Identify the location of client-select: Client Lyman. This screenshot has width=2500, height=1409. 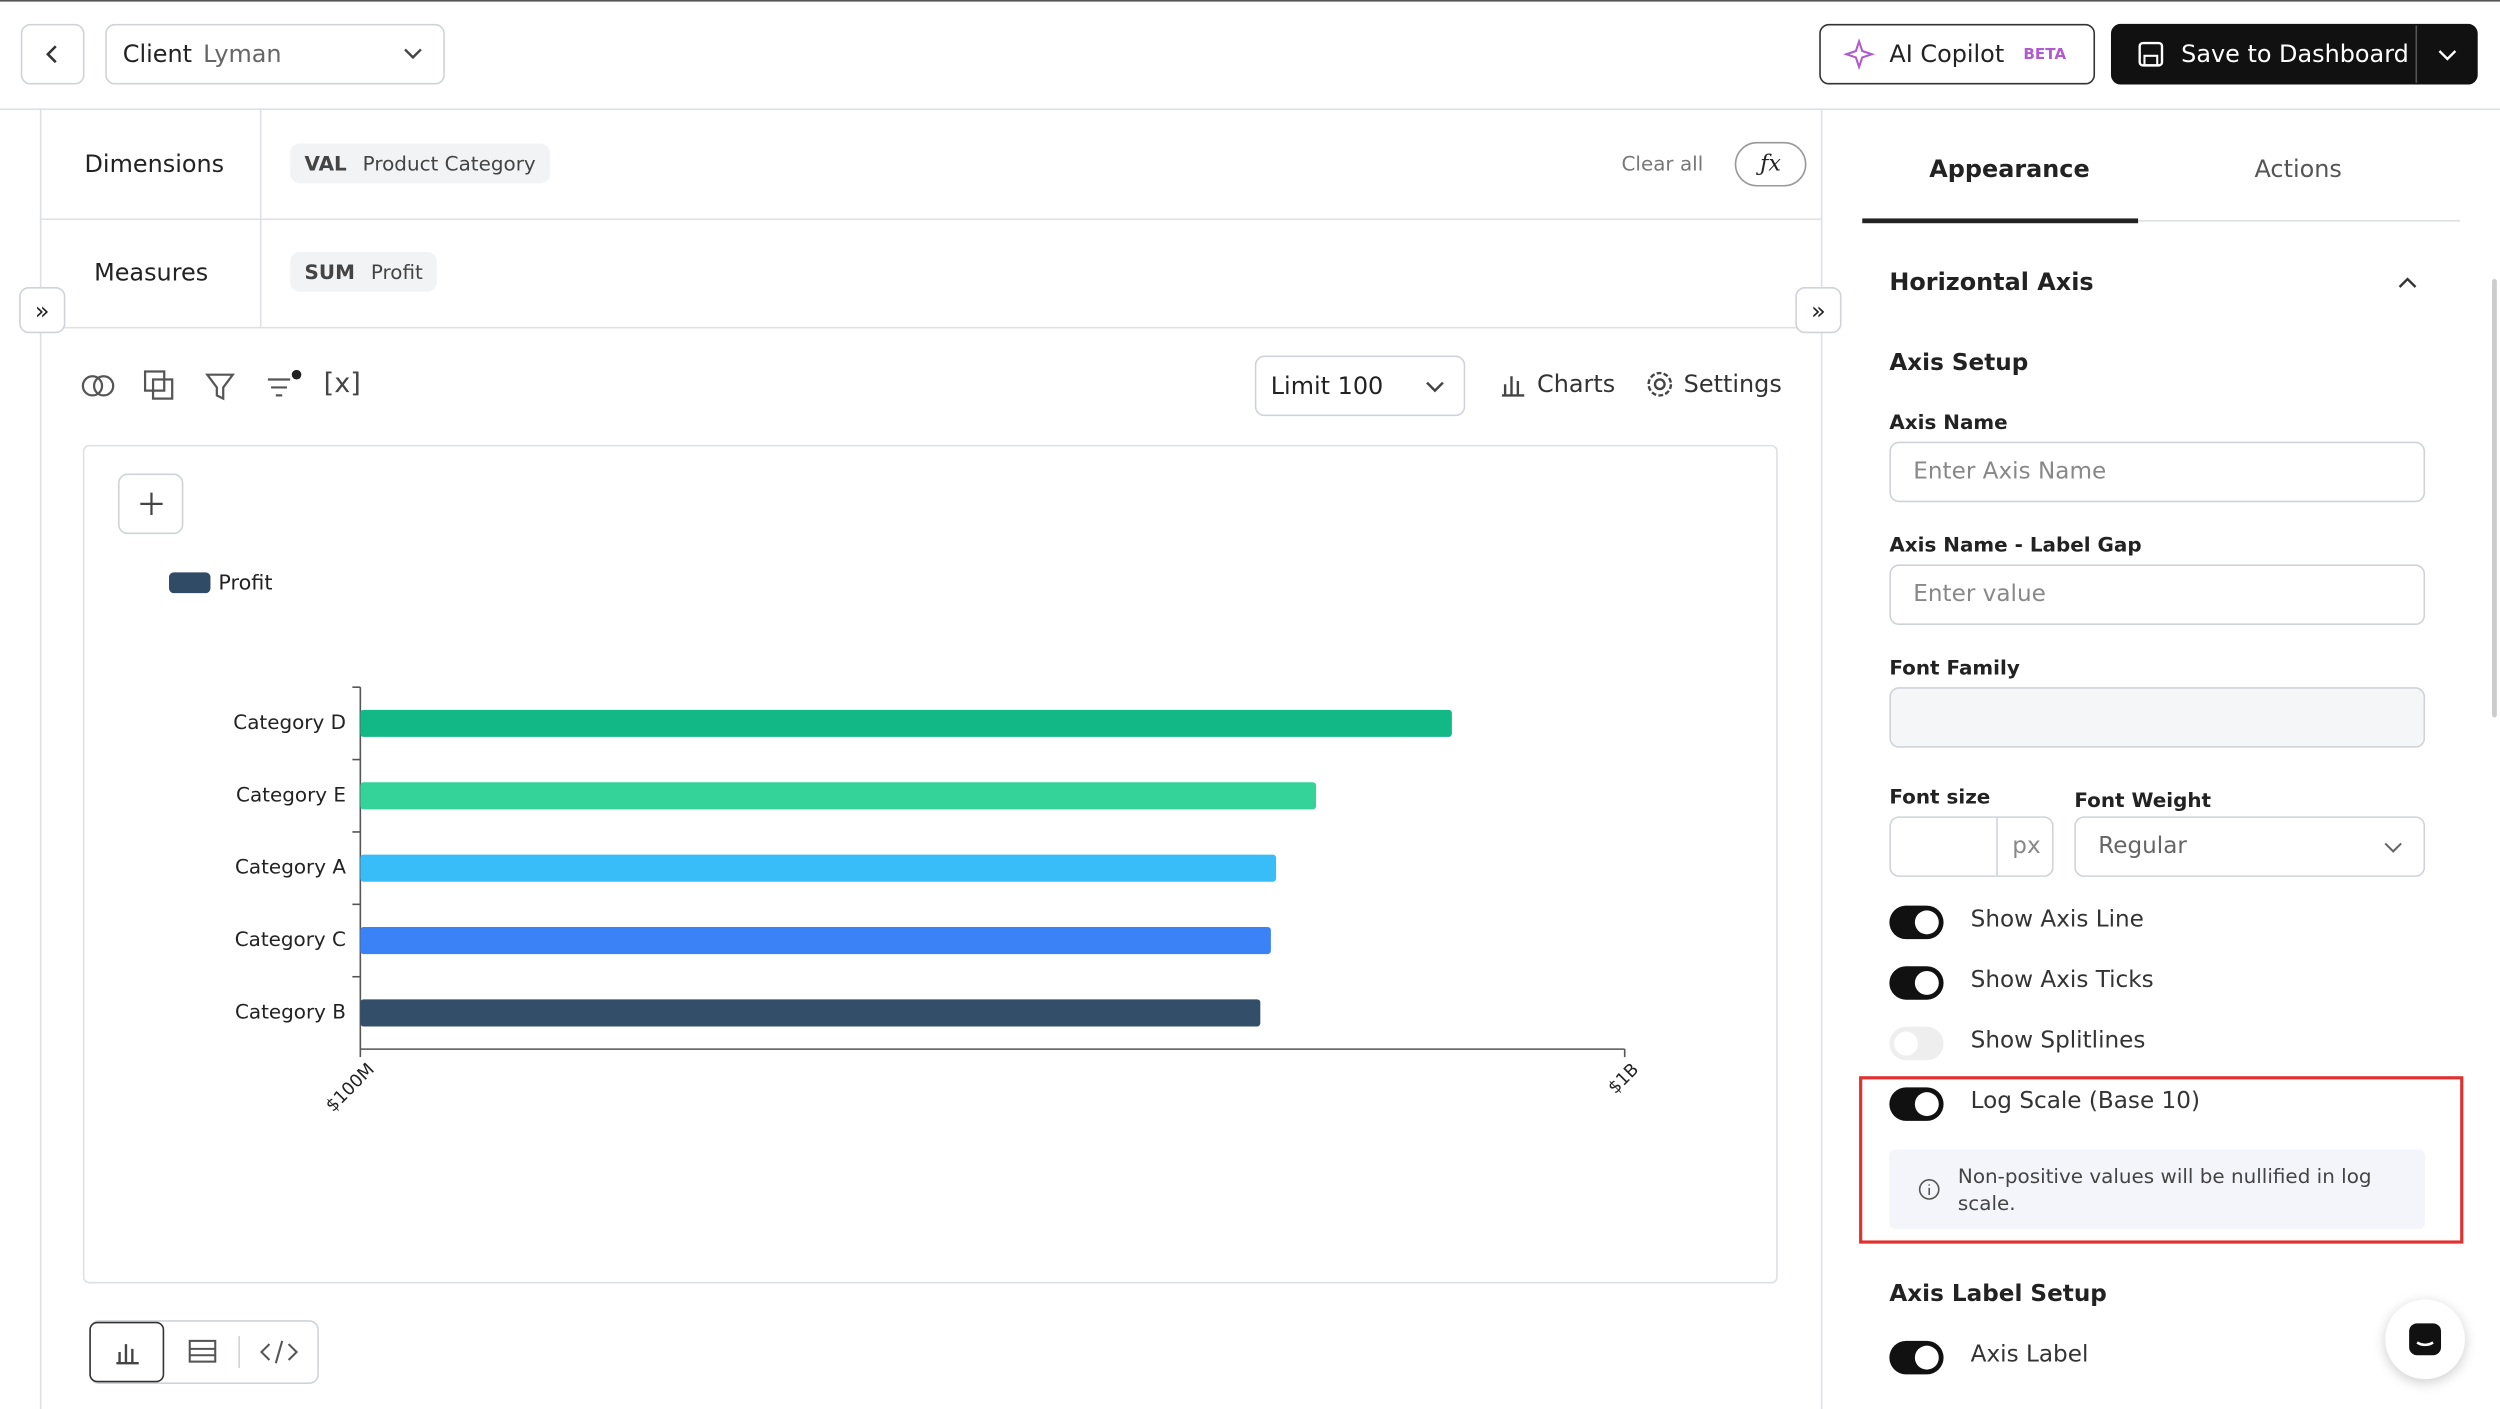
(275, 54).